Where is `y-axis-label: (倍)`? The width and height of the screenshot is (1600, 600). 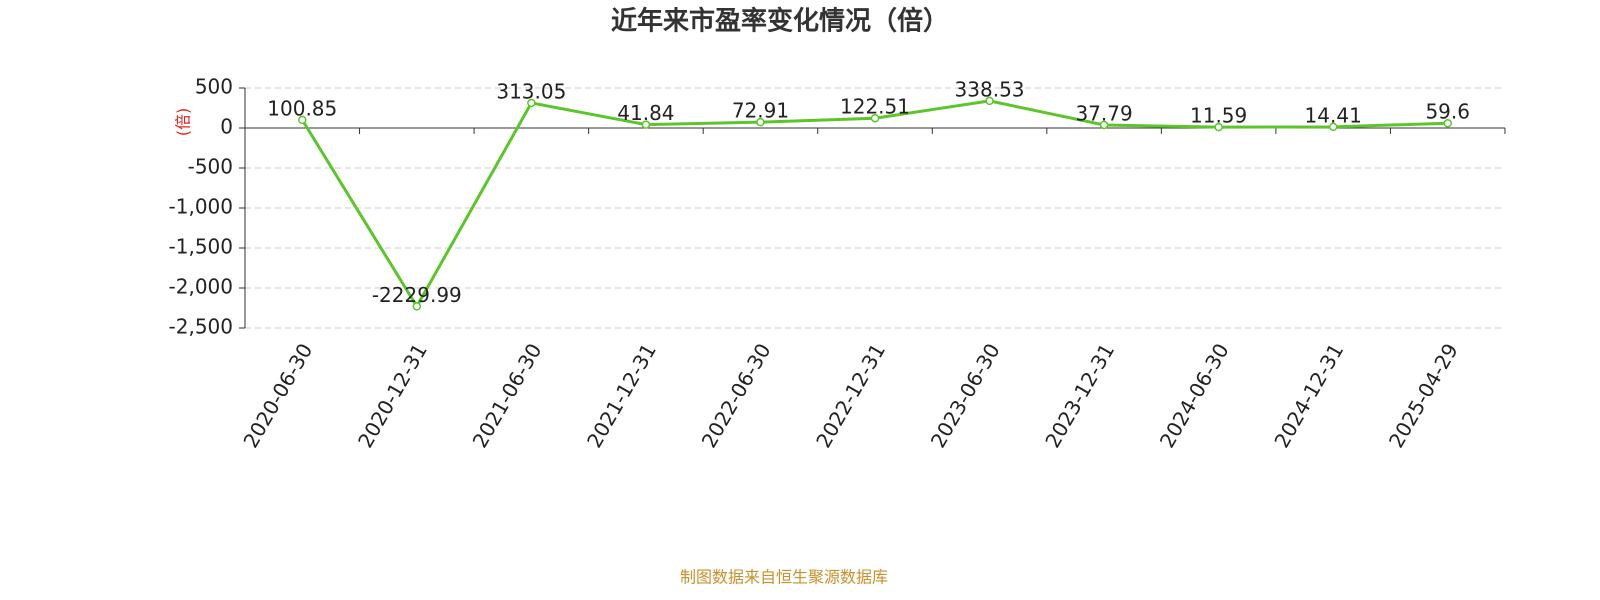 y-axis-label: (倍) is located at coordinates (183, 122).